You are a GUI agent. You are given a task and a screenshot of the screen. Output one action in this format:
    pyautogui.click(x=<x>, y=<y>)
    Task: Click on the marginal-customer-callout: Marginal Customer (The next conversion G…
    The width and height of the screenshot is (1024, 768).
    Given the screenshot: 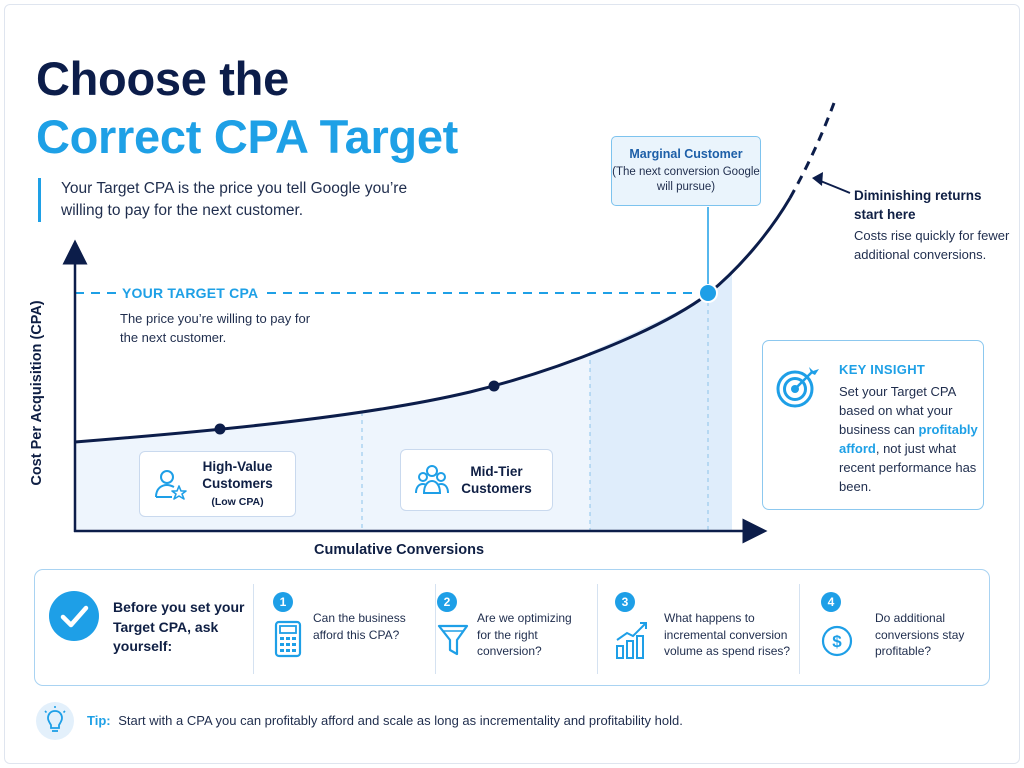 What is the action you would take?
    pyautogui.click(x=686, y=171)
    